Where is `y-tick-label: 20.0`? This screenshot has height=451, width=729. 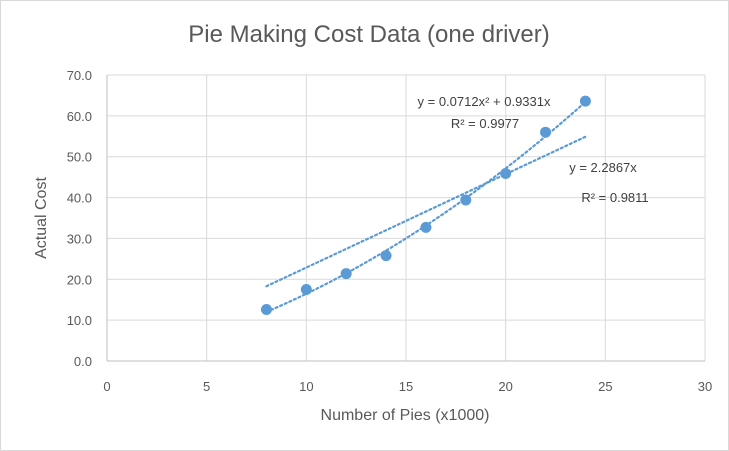
y-tick-label: 20.0 is located at coordinates (79, 279).